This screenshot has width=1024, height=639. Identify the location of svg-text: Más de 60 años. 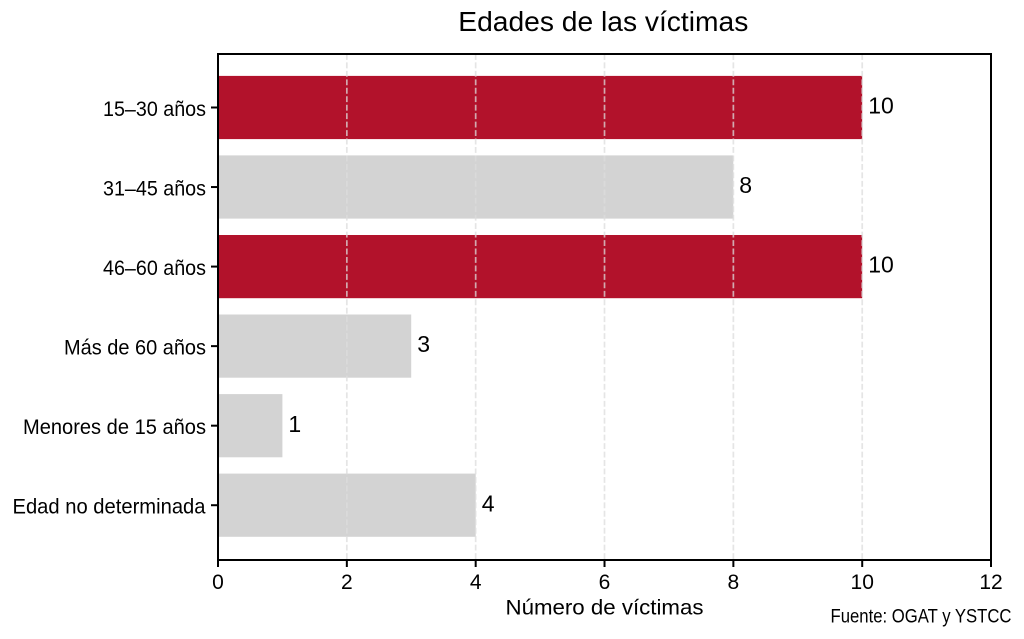
(135, 348).